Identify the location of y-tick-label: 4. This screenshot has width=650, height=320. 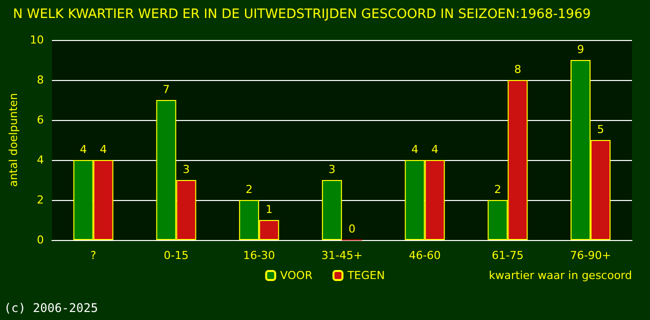
(40, 160).